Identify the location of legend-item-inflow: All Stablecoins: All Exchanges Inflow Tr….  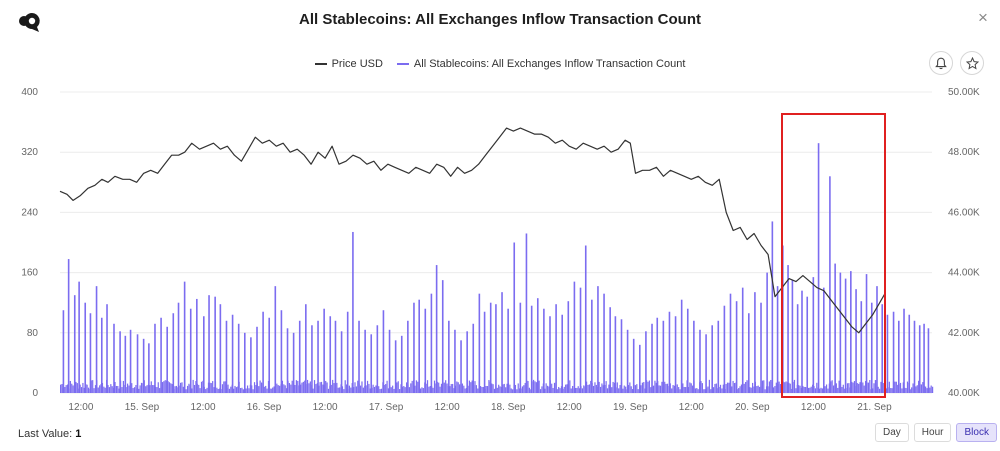
(540, 64).